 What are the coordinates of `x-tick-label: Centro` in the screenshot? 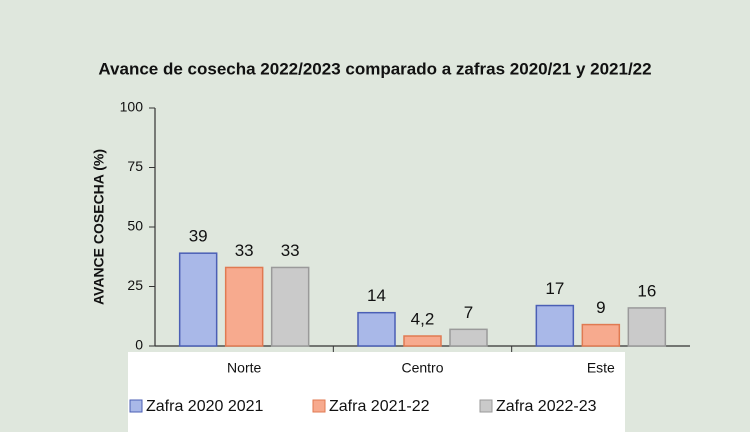 It's located at (422, 368).